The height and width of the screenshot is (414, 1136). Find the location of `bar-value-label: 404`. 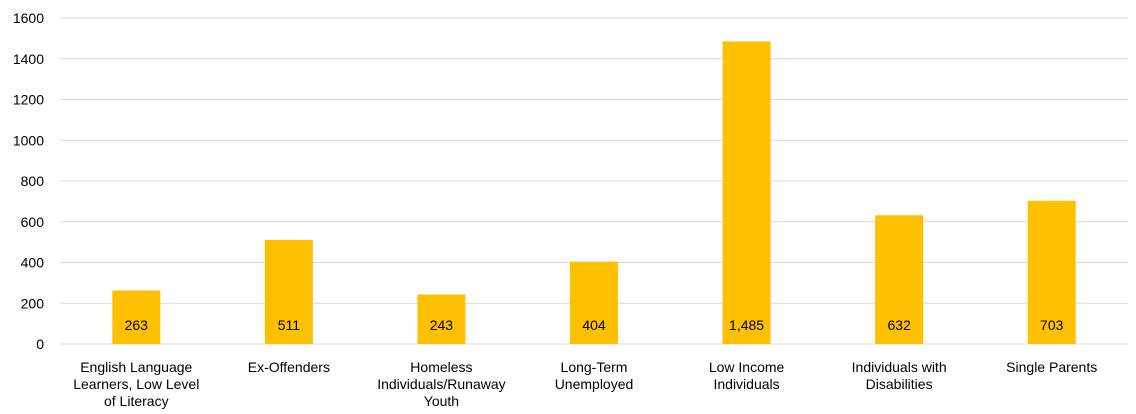

bar-value-label: 404 is located at coordinates (594, 325).